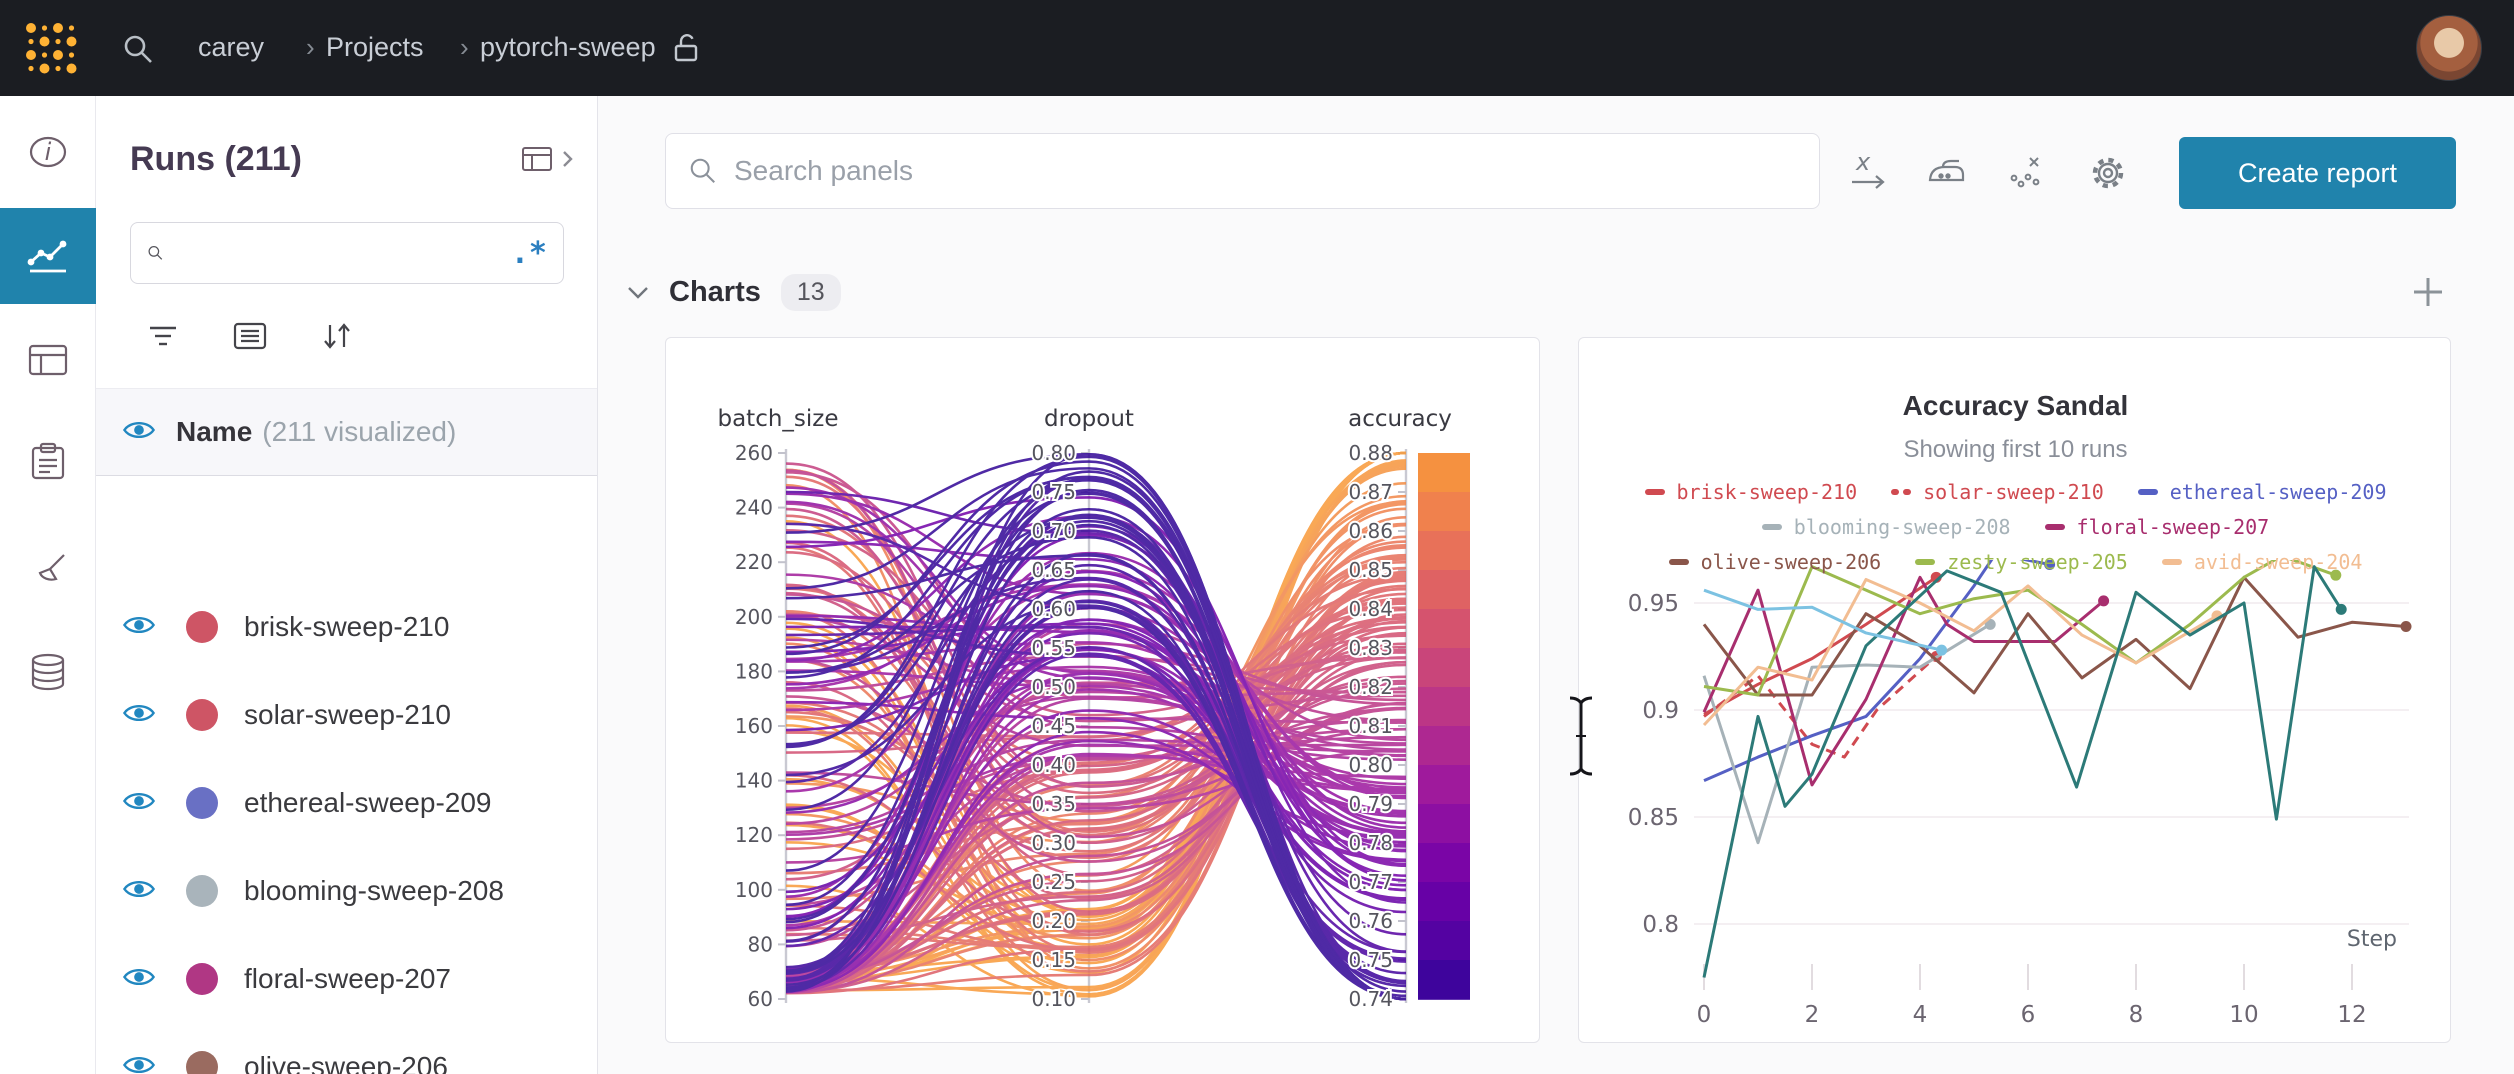 The image size is (2514, 1074). What do you see at coordinates (2173, 526) in the screenshot?
I see `legend-label: floral-sweep-207` at bounding box center [2173, 526].